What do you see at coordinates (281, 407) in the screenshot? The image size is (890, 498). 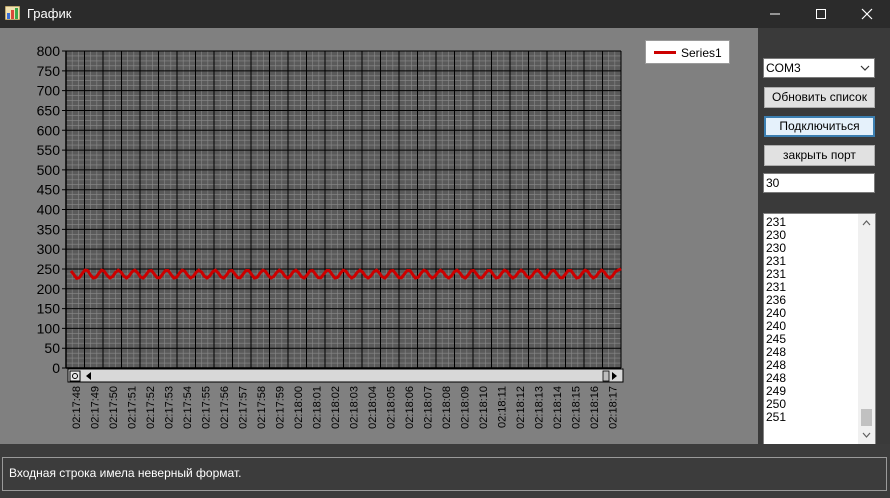 I see `x-tick-label: 02:17:59` at bounding box center [281, 407].